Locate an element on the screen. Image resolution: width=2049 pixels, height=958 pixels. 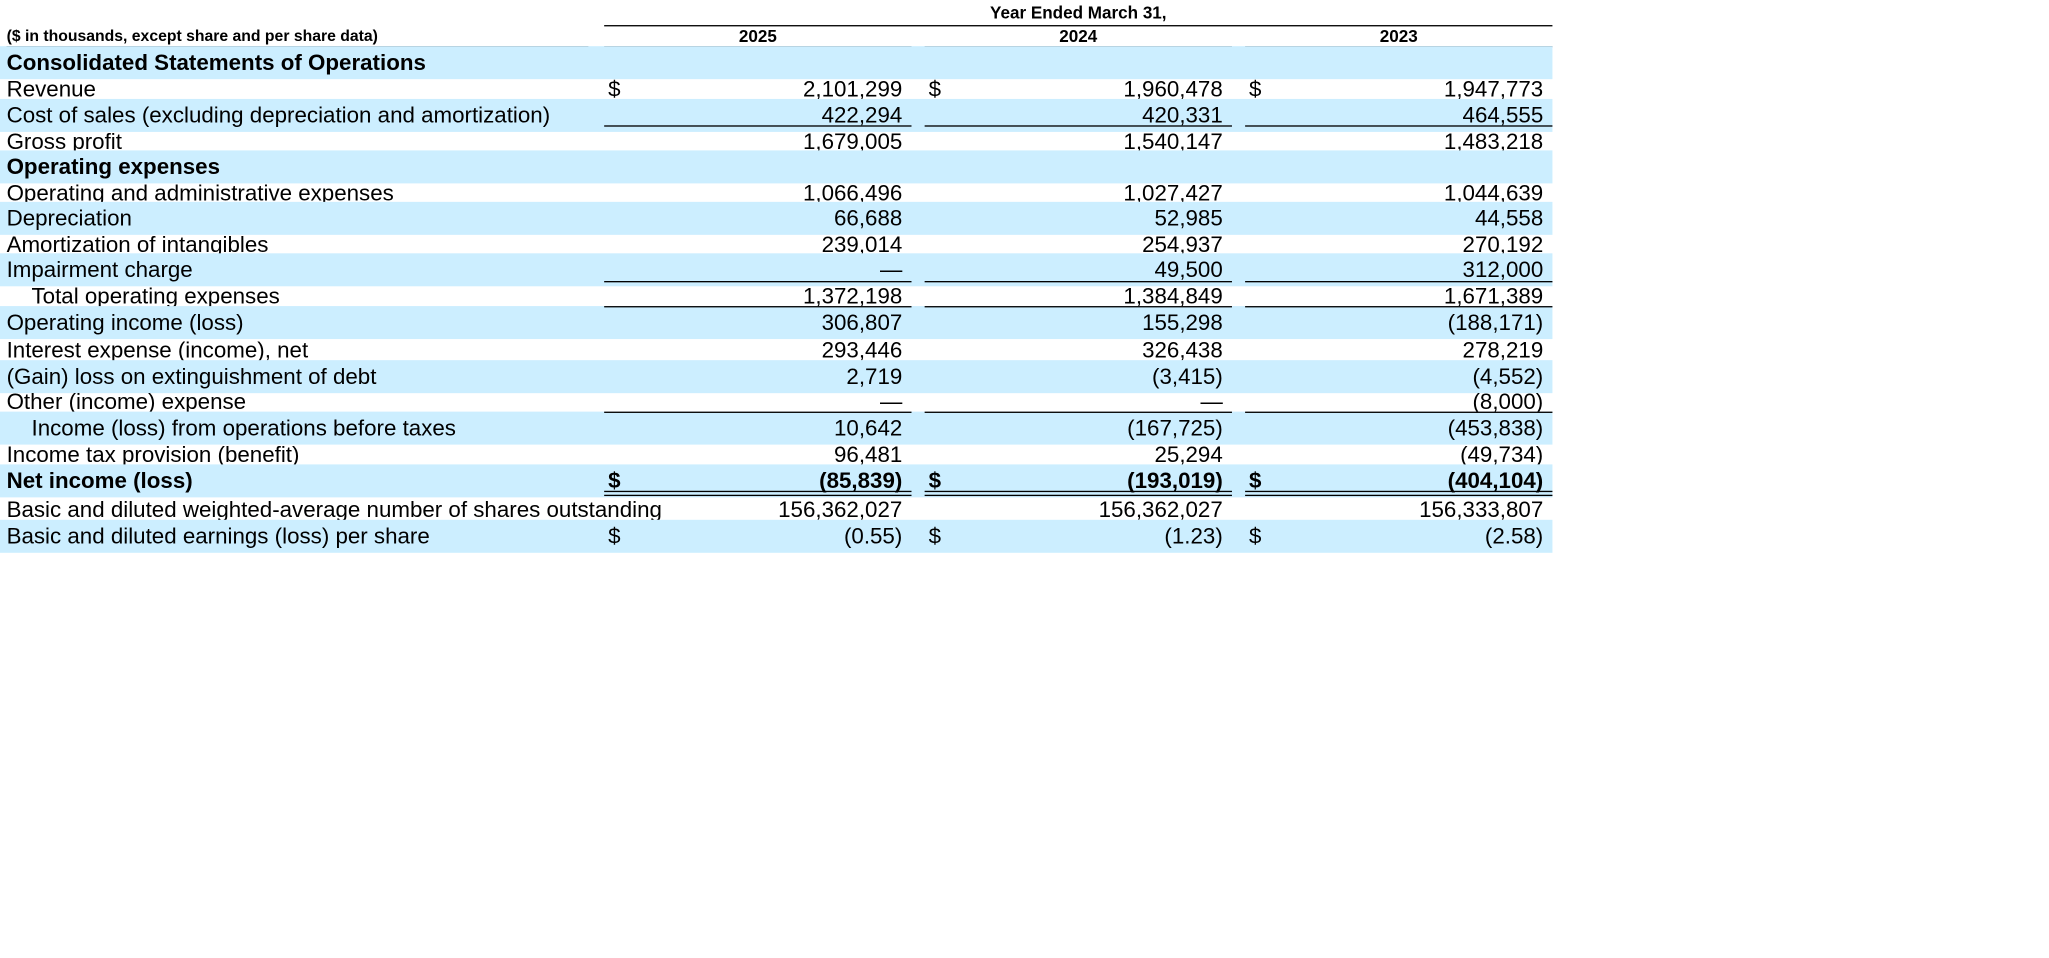
value-2023: 312,000 is located at coordinates (1503, 270).